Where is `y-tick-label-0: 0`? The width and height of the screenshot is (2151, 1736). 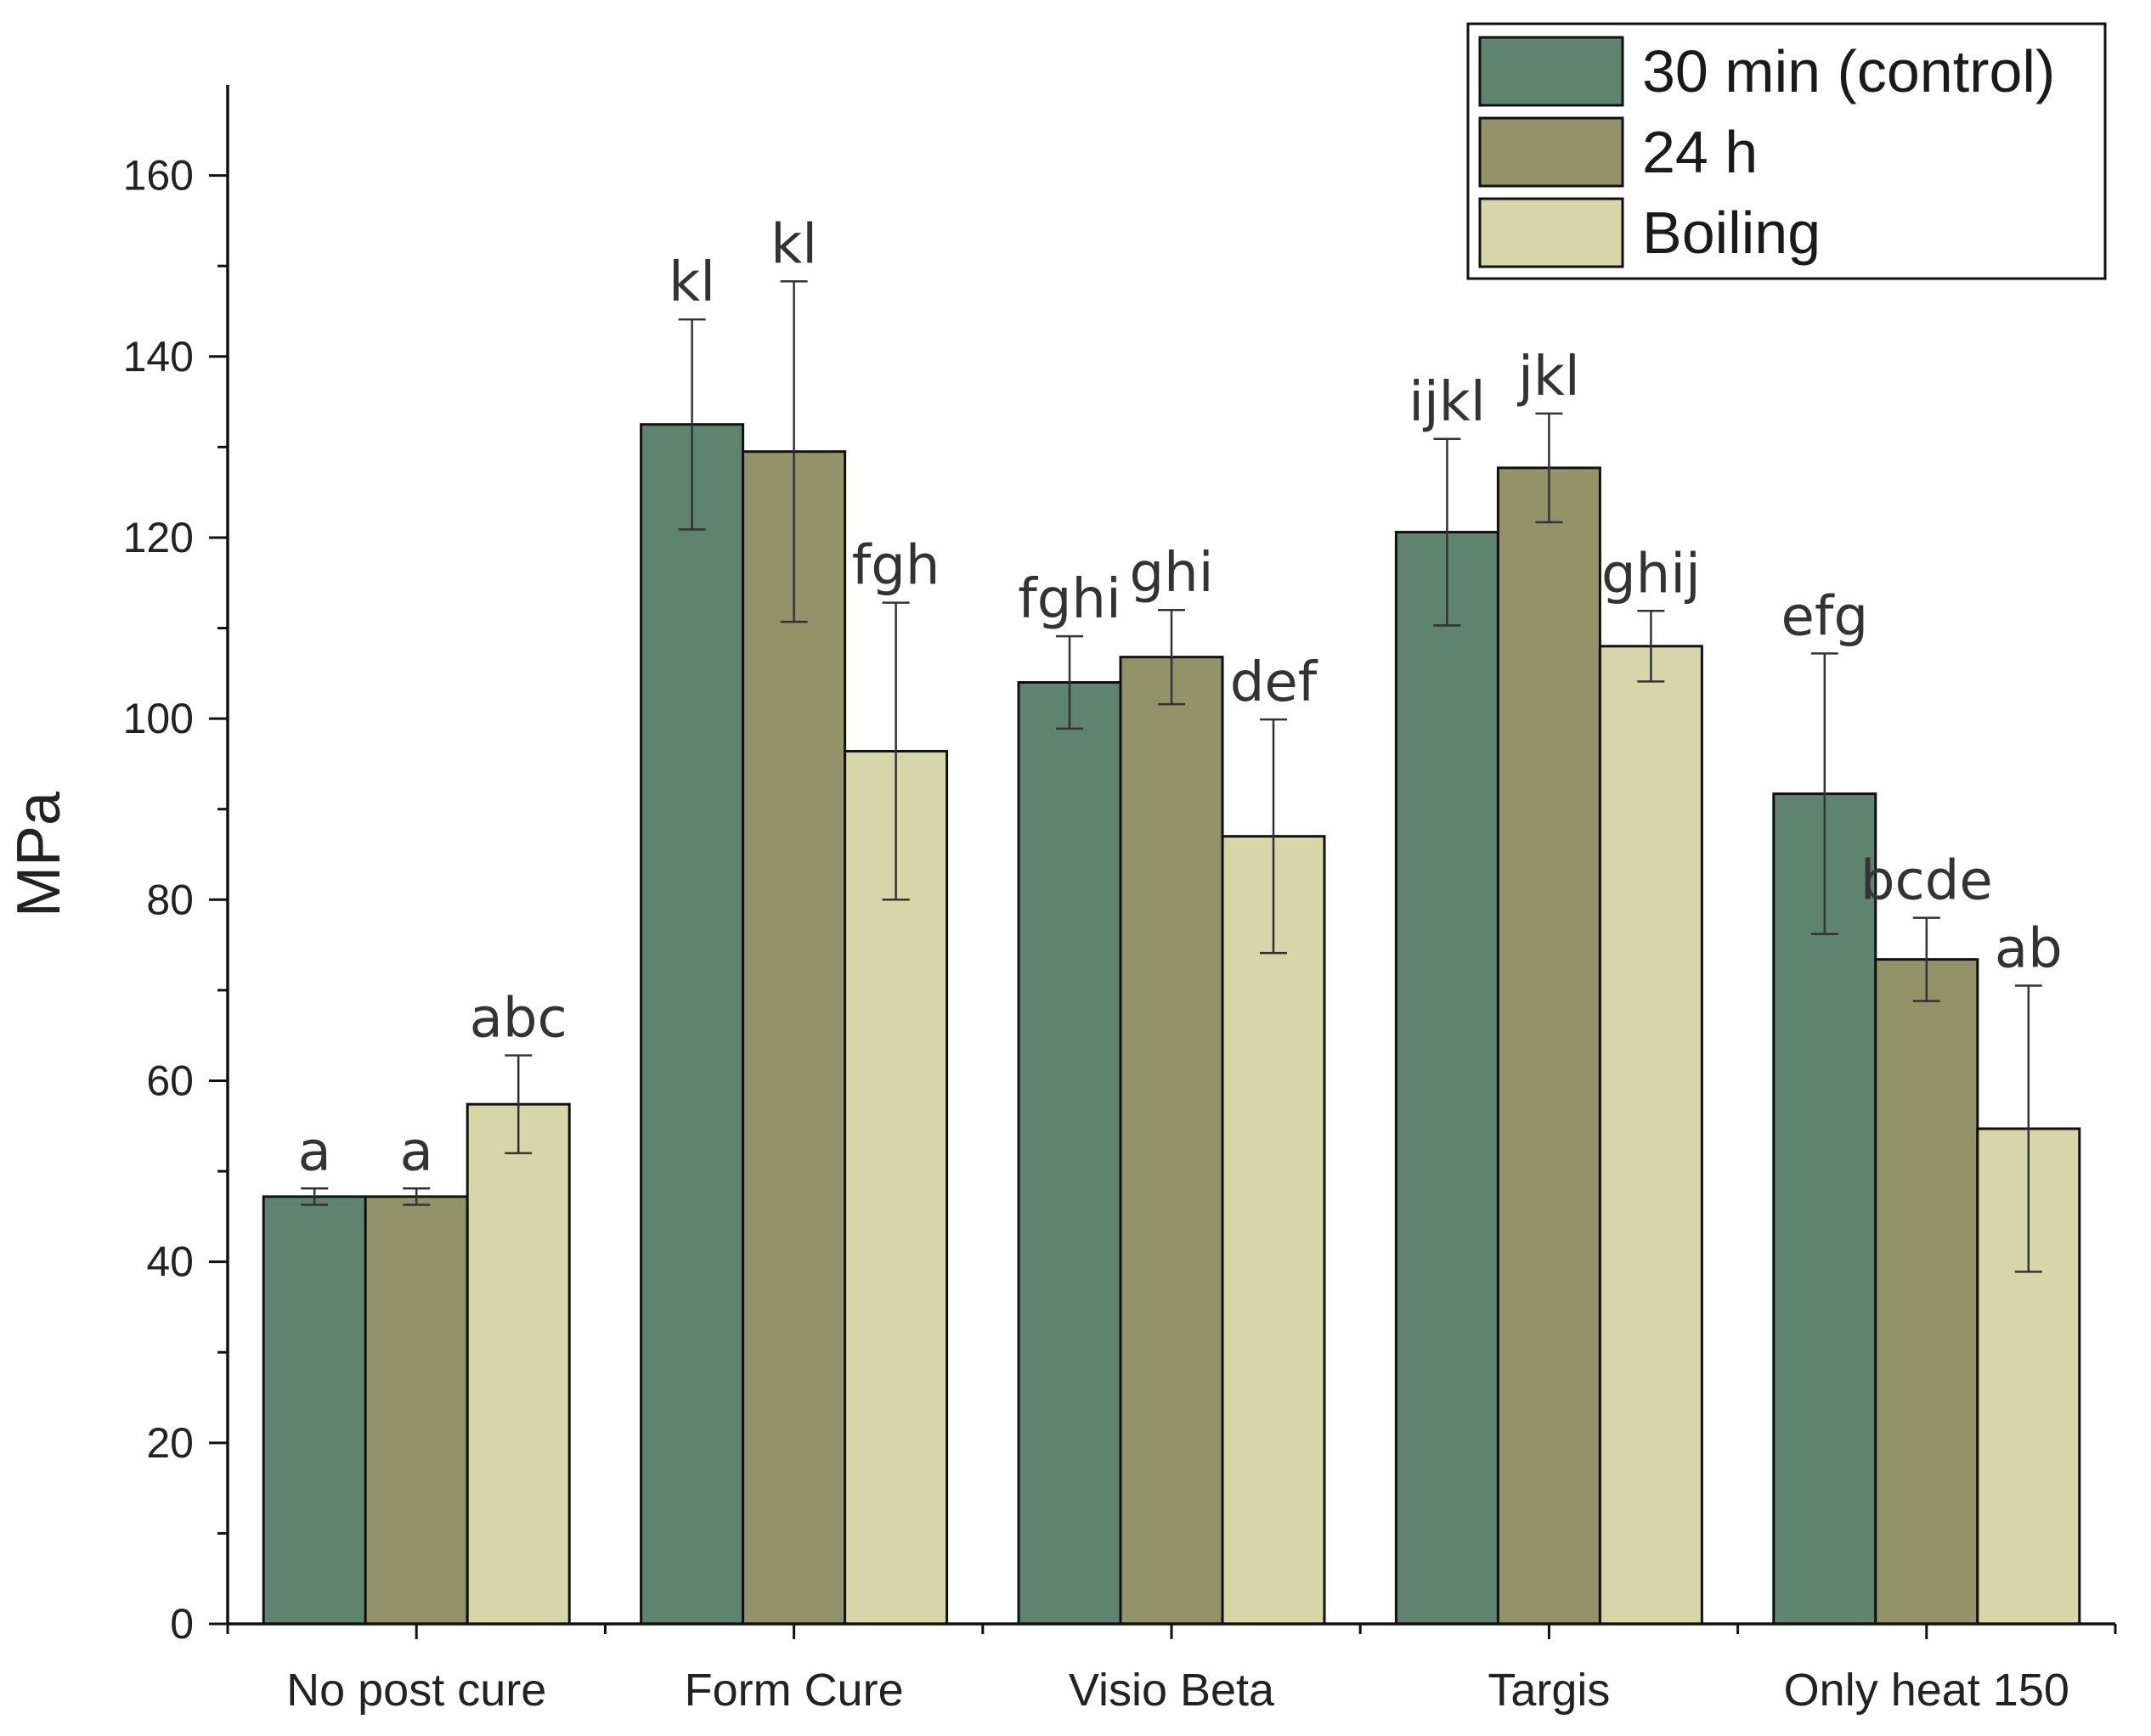
y-tick-label-0: 0 is located at coordinates (182, 1624).